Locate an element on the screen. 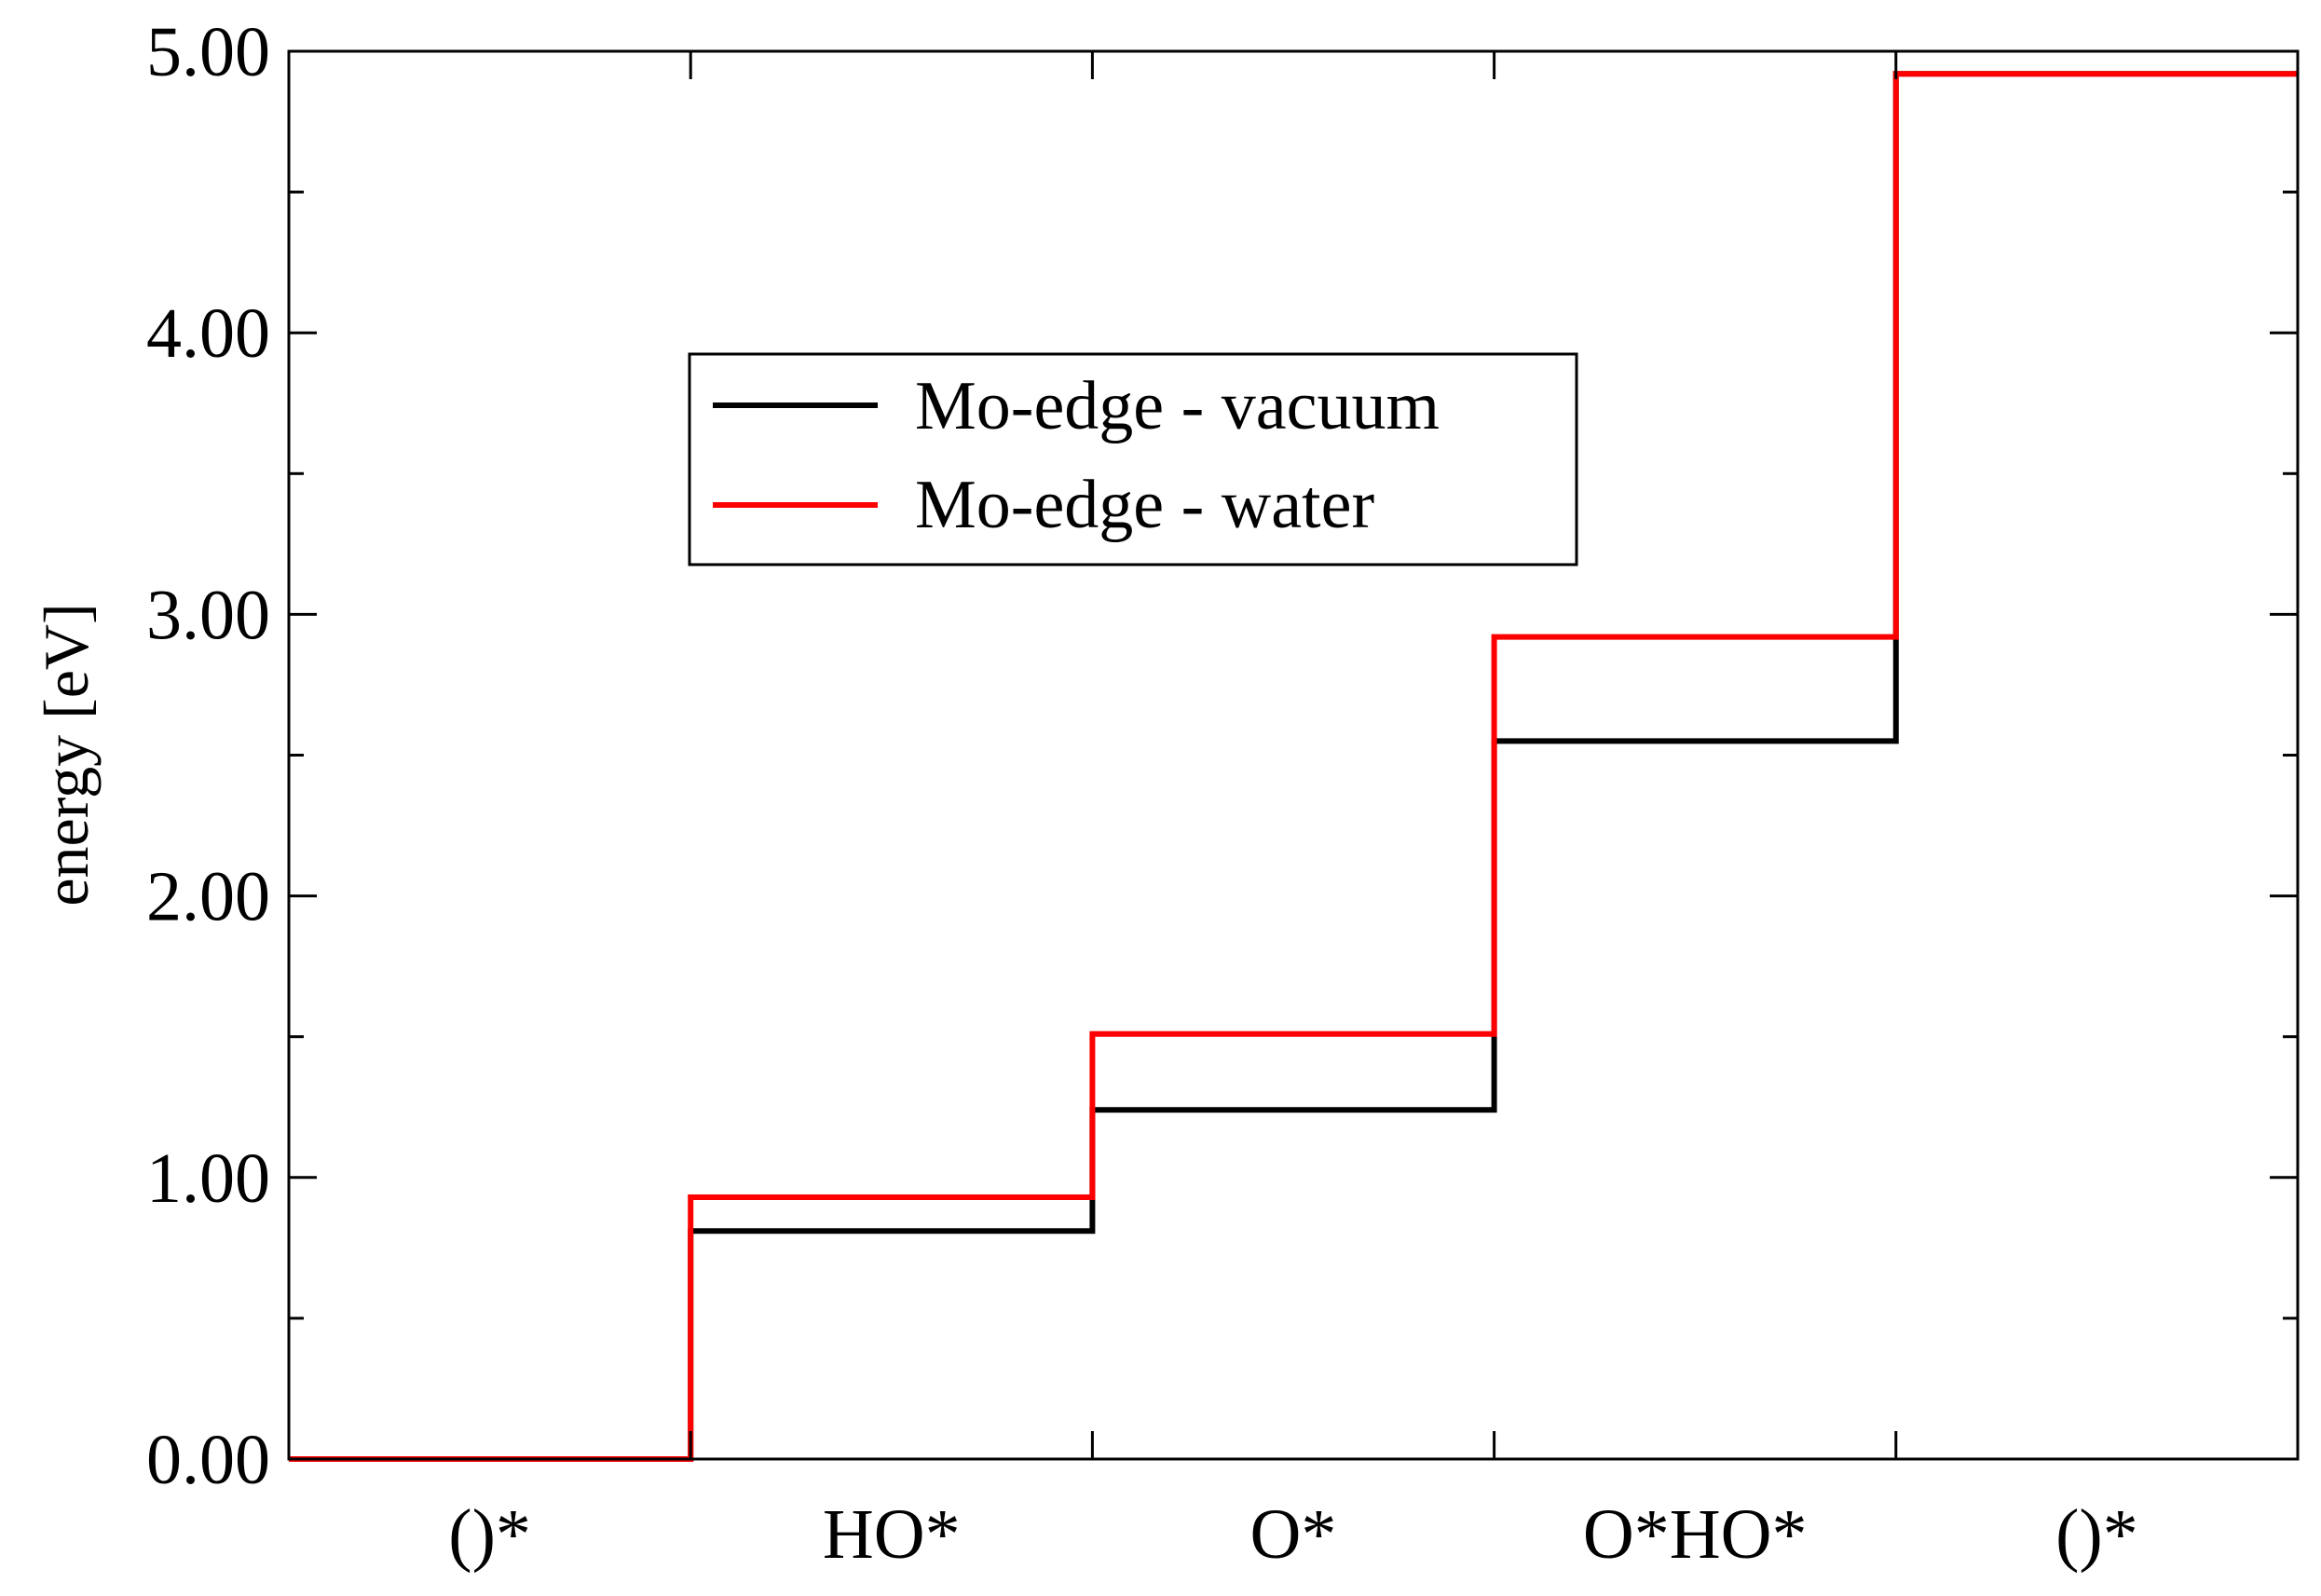 The width and height of the screenshot is (2321, 1596). y-axis-label: energy [eV] is located at coordinates (66, 754).